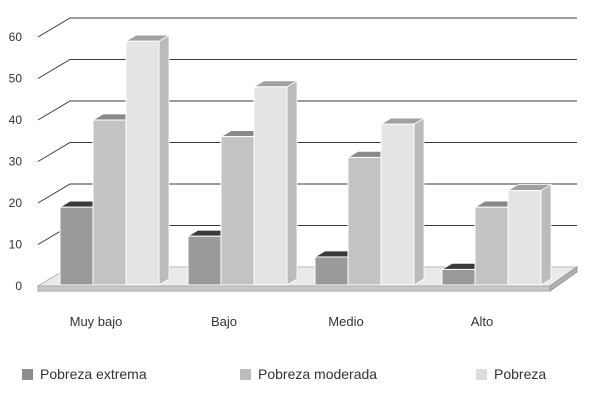  Describe the element at coordinates (318, 374) in the screenshot. I see `legend-label-moderada: Pobreza moderada` at that location.